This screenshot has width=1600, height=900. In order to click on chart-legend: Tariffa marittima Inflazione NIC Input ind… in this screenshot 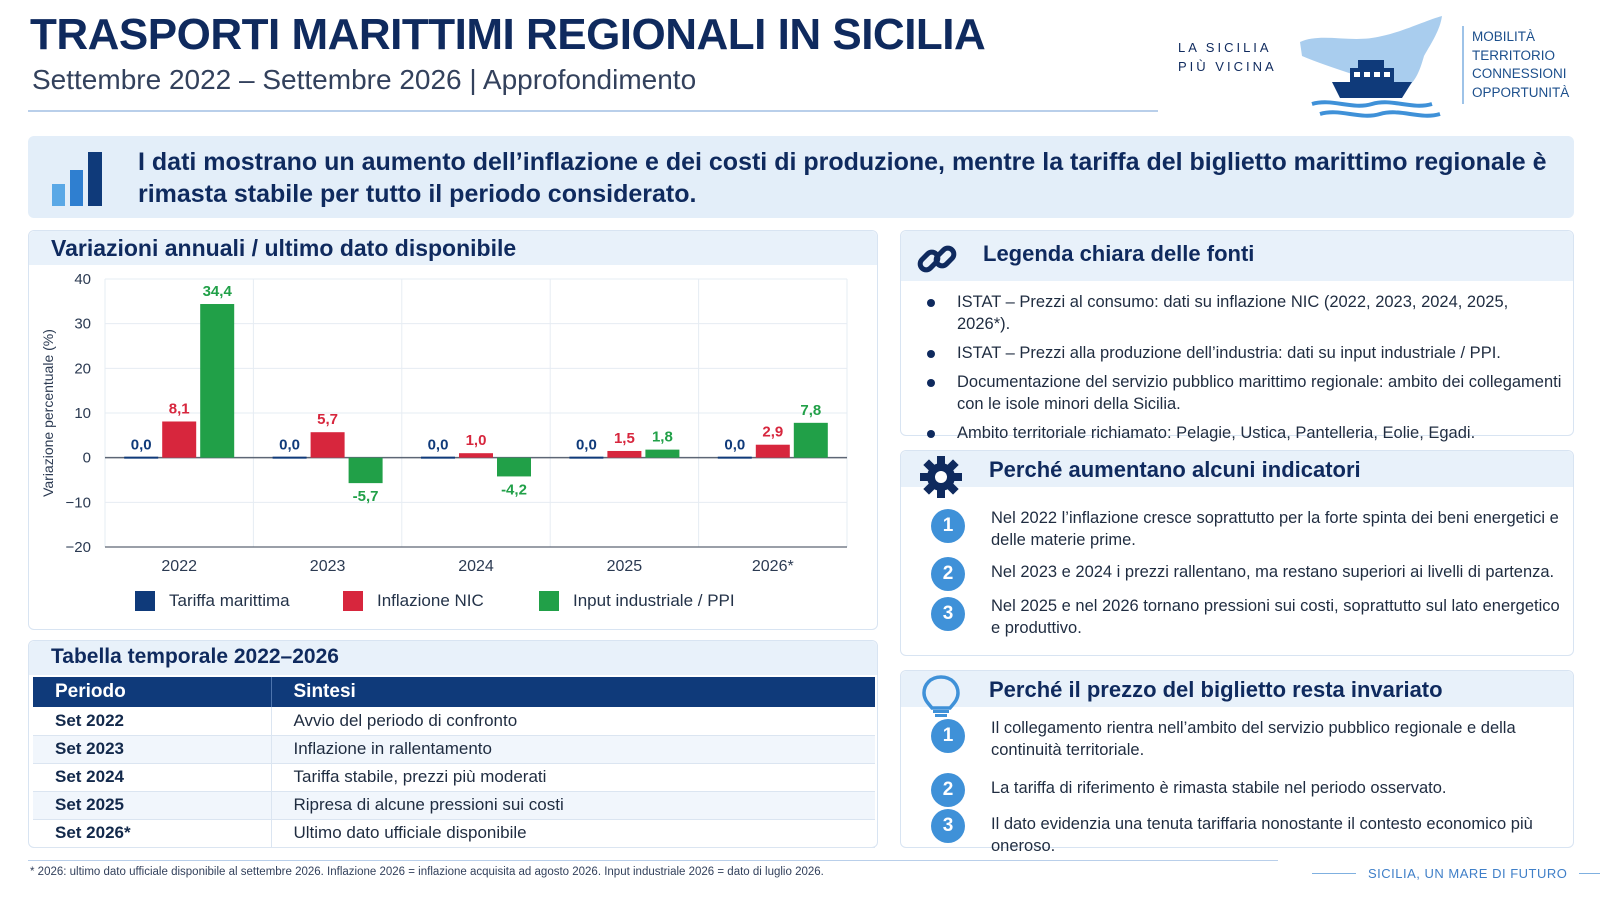, I will do `click(454, 604)`.